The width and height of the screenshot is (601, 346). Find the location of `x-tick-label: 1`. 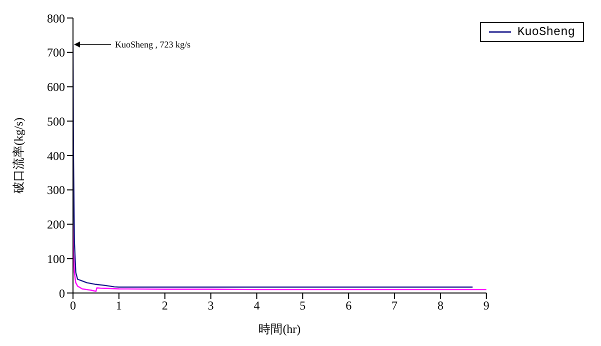

x-tick-label: 1 is located at coordinates (119, 305).